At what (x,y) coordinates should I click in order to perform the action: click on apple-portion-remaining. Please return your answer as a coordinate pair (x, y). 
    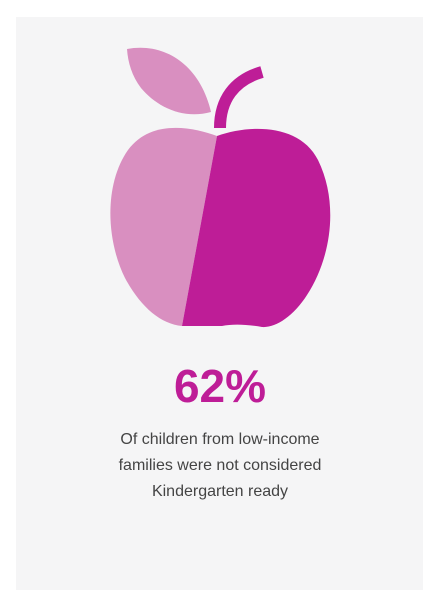
    Looking at the image, I should click on (163, 227).